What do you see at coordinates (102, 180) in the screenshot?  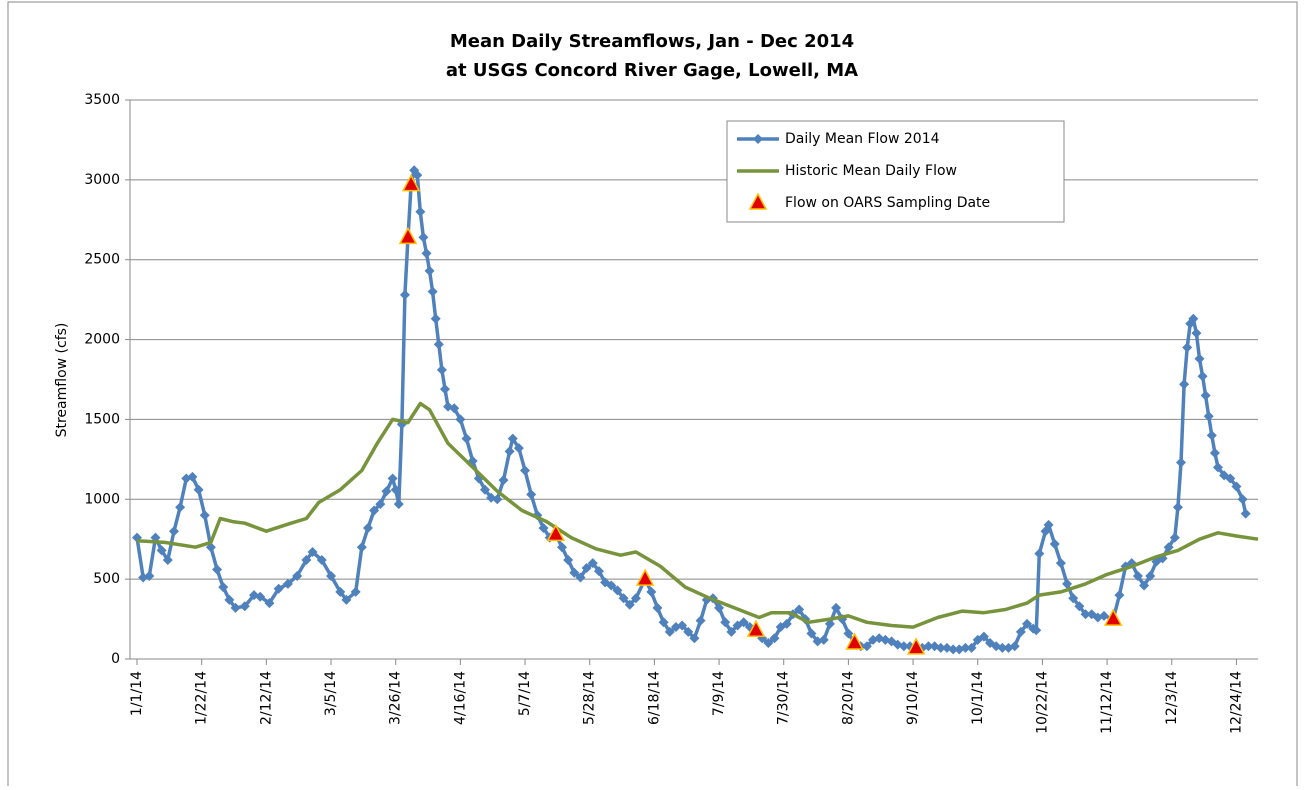 I see `y-tick-label: 3000` at bounding box center [102, 180].